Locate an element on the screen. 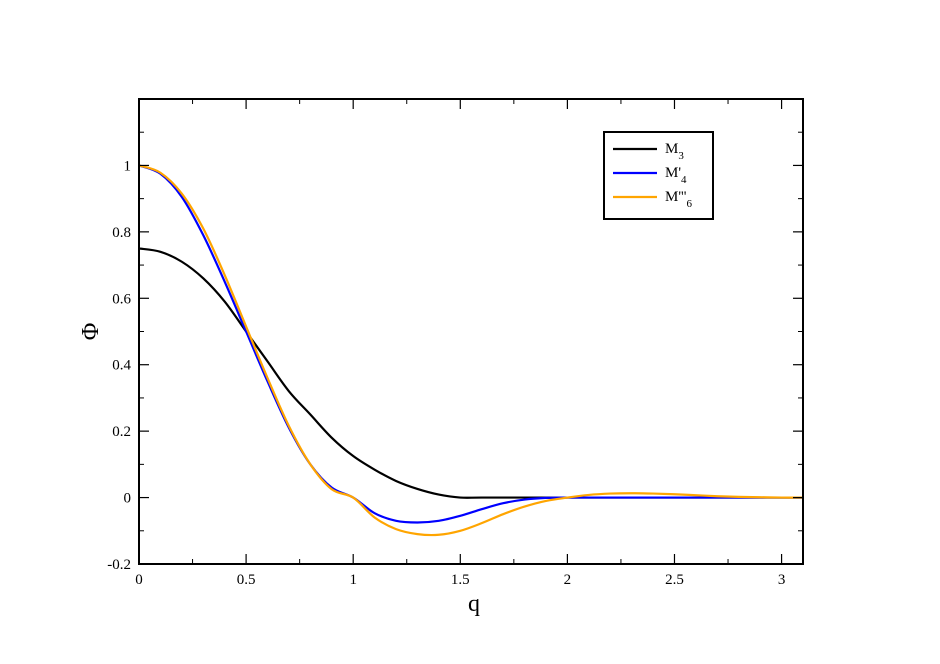 The image size is (940, 664). legend-box is located at coordinates (658, 175).